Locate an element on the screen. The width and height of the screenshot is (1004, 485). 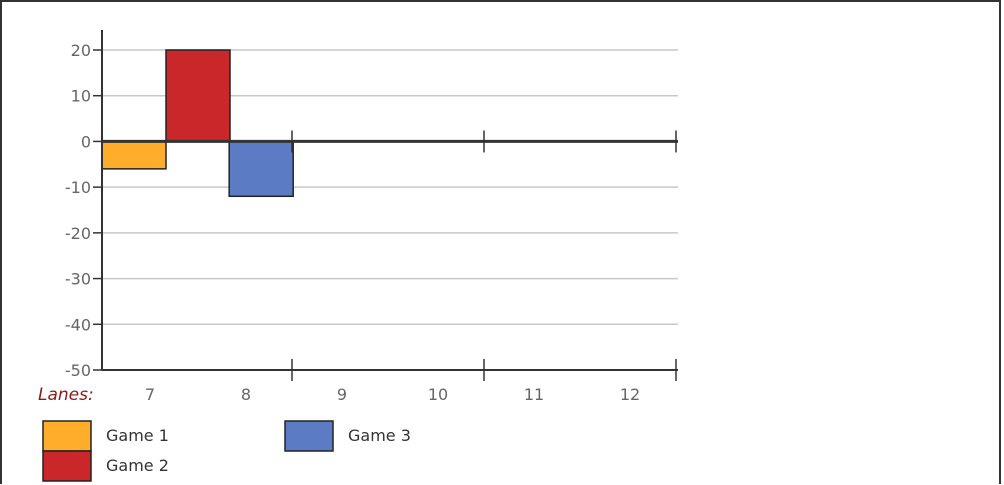
x-tick-label: 9 is located at coordinates (342, 394).